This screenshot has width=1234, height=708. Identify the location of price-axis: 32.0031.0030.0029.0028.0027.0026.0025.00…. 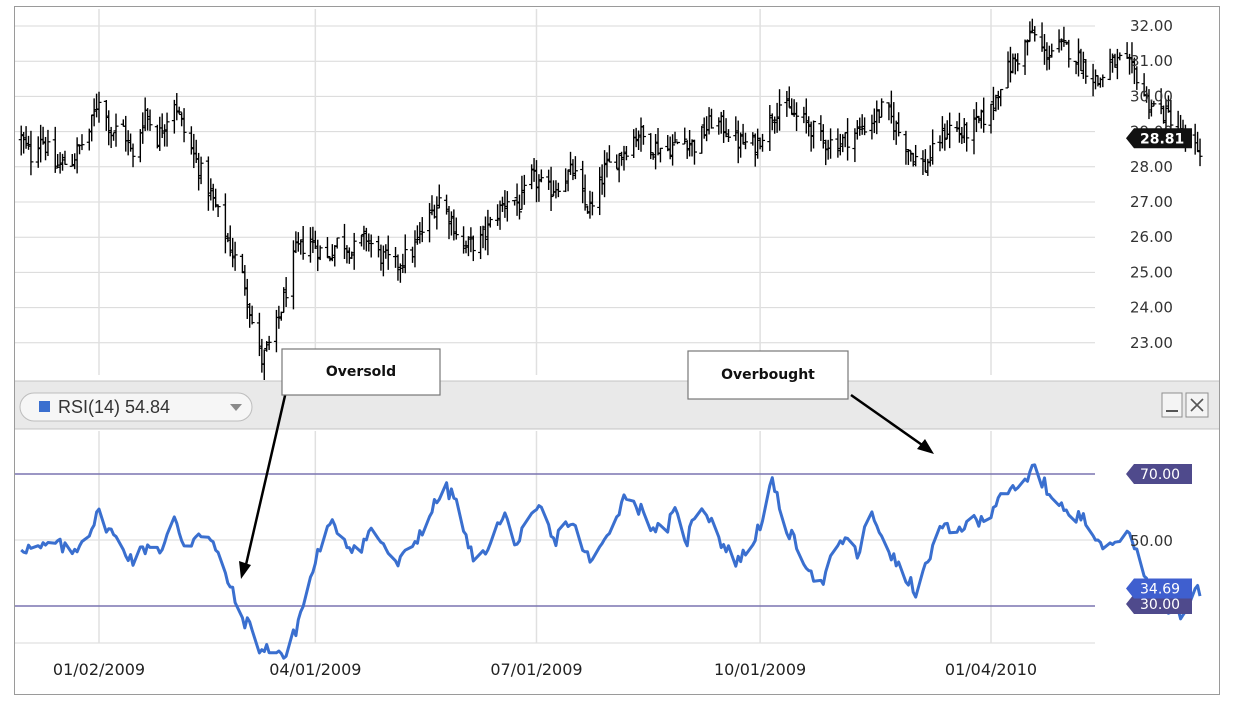
(1151, 184).